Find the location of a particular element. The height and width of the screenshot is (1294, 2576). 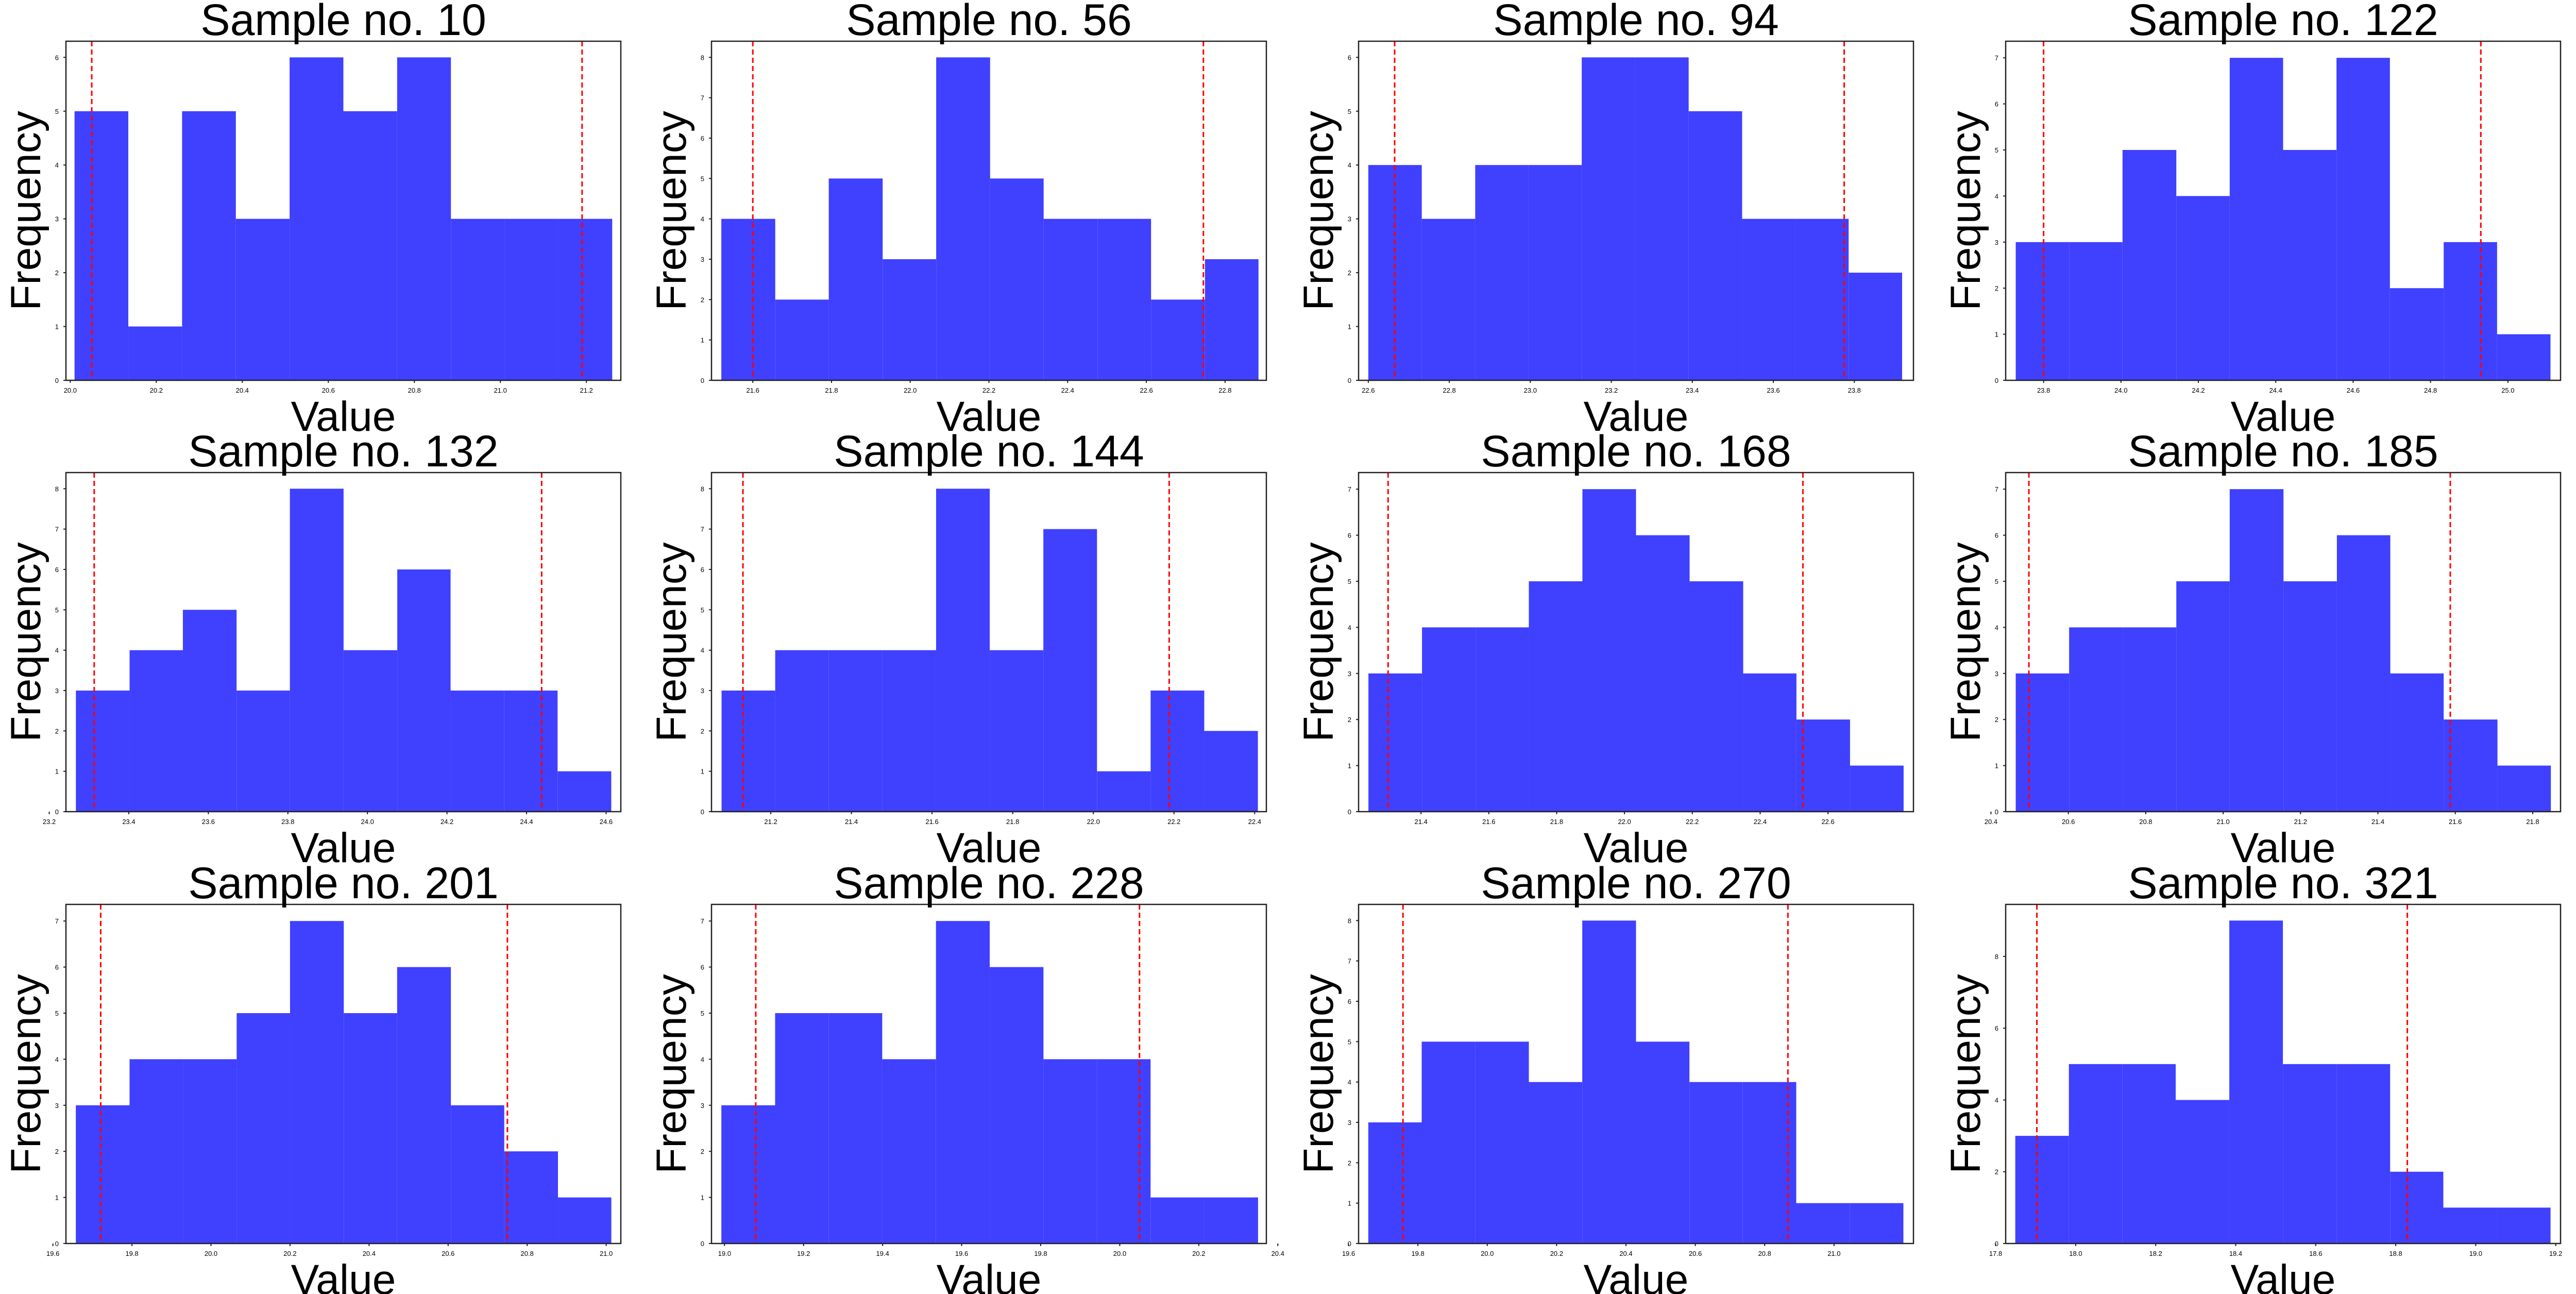

x-tick-label: 23.8 is located at coordinates (2043, 390).